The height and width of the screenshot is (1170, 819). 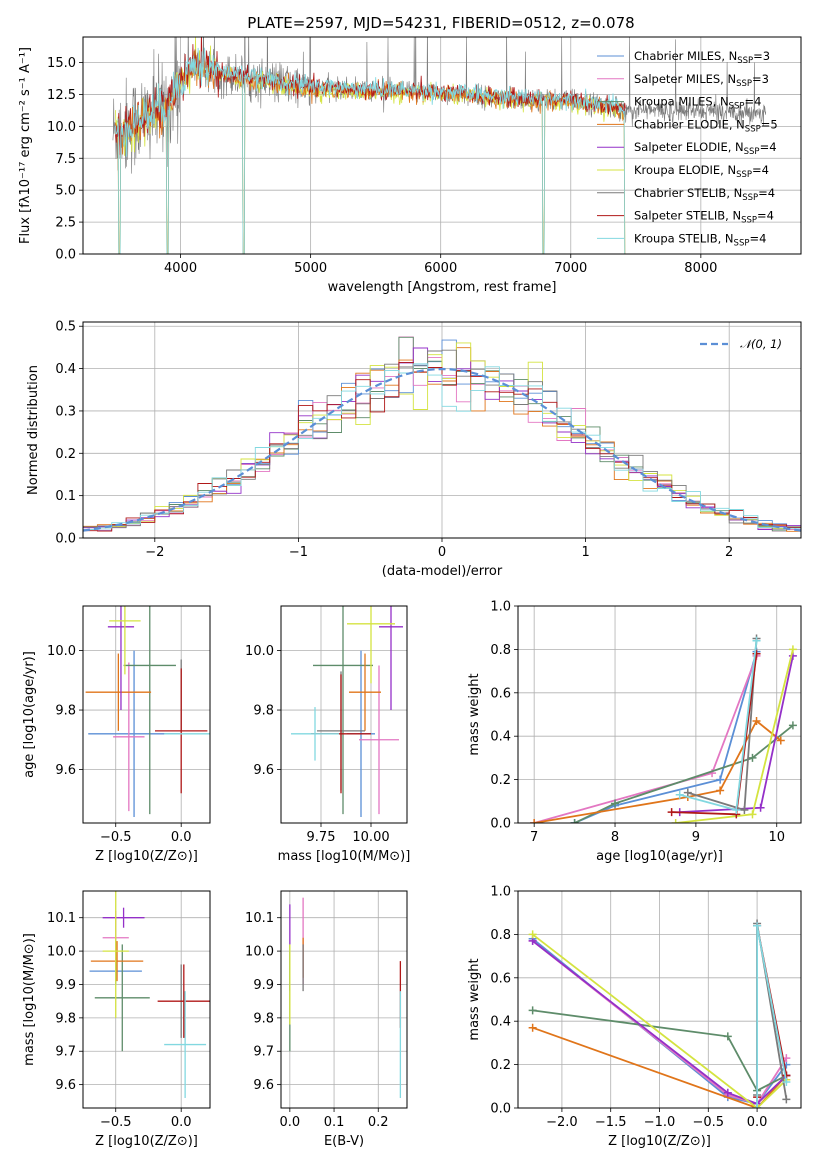 I want to click on legend: 𝒩(0, 1), so click(x=741, y=344).